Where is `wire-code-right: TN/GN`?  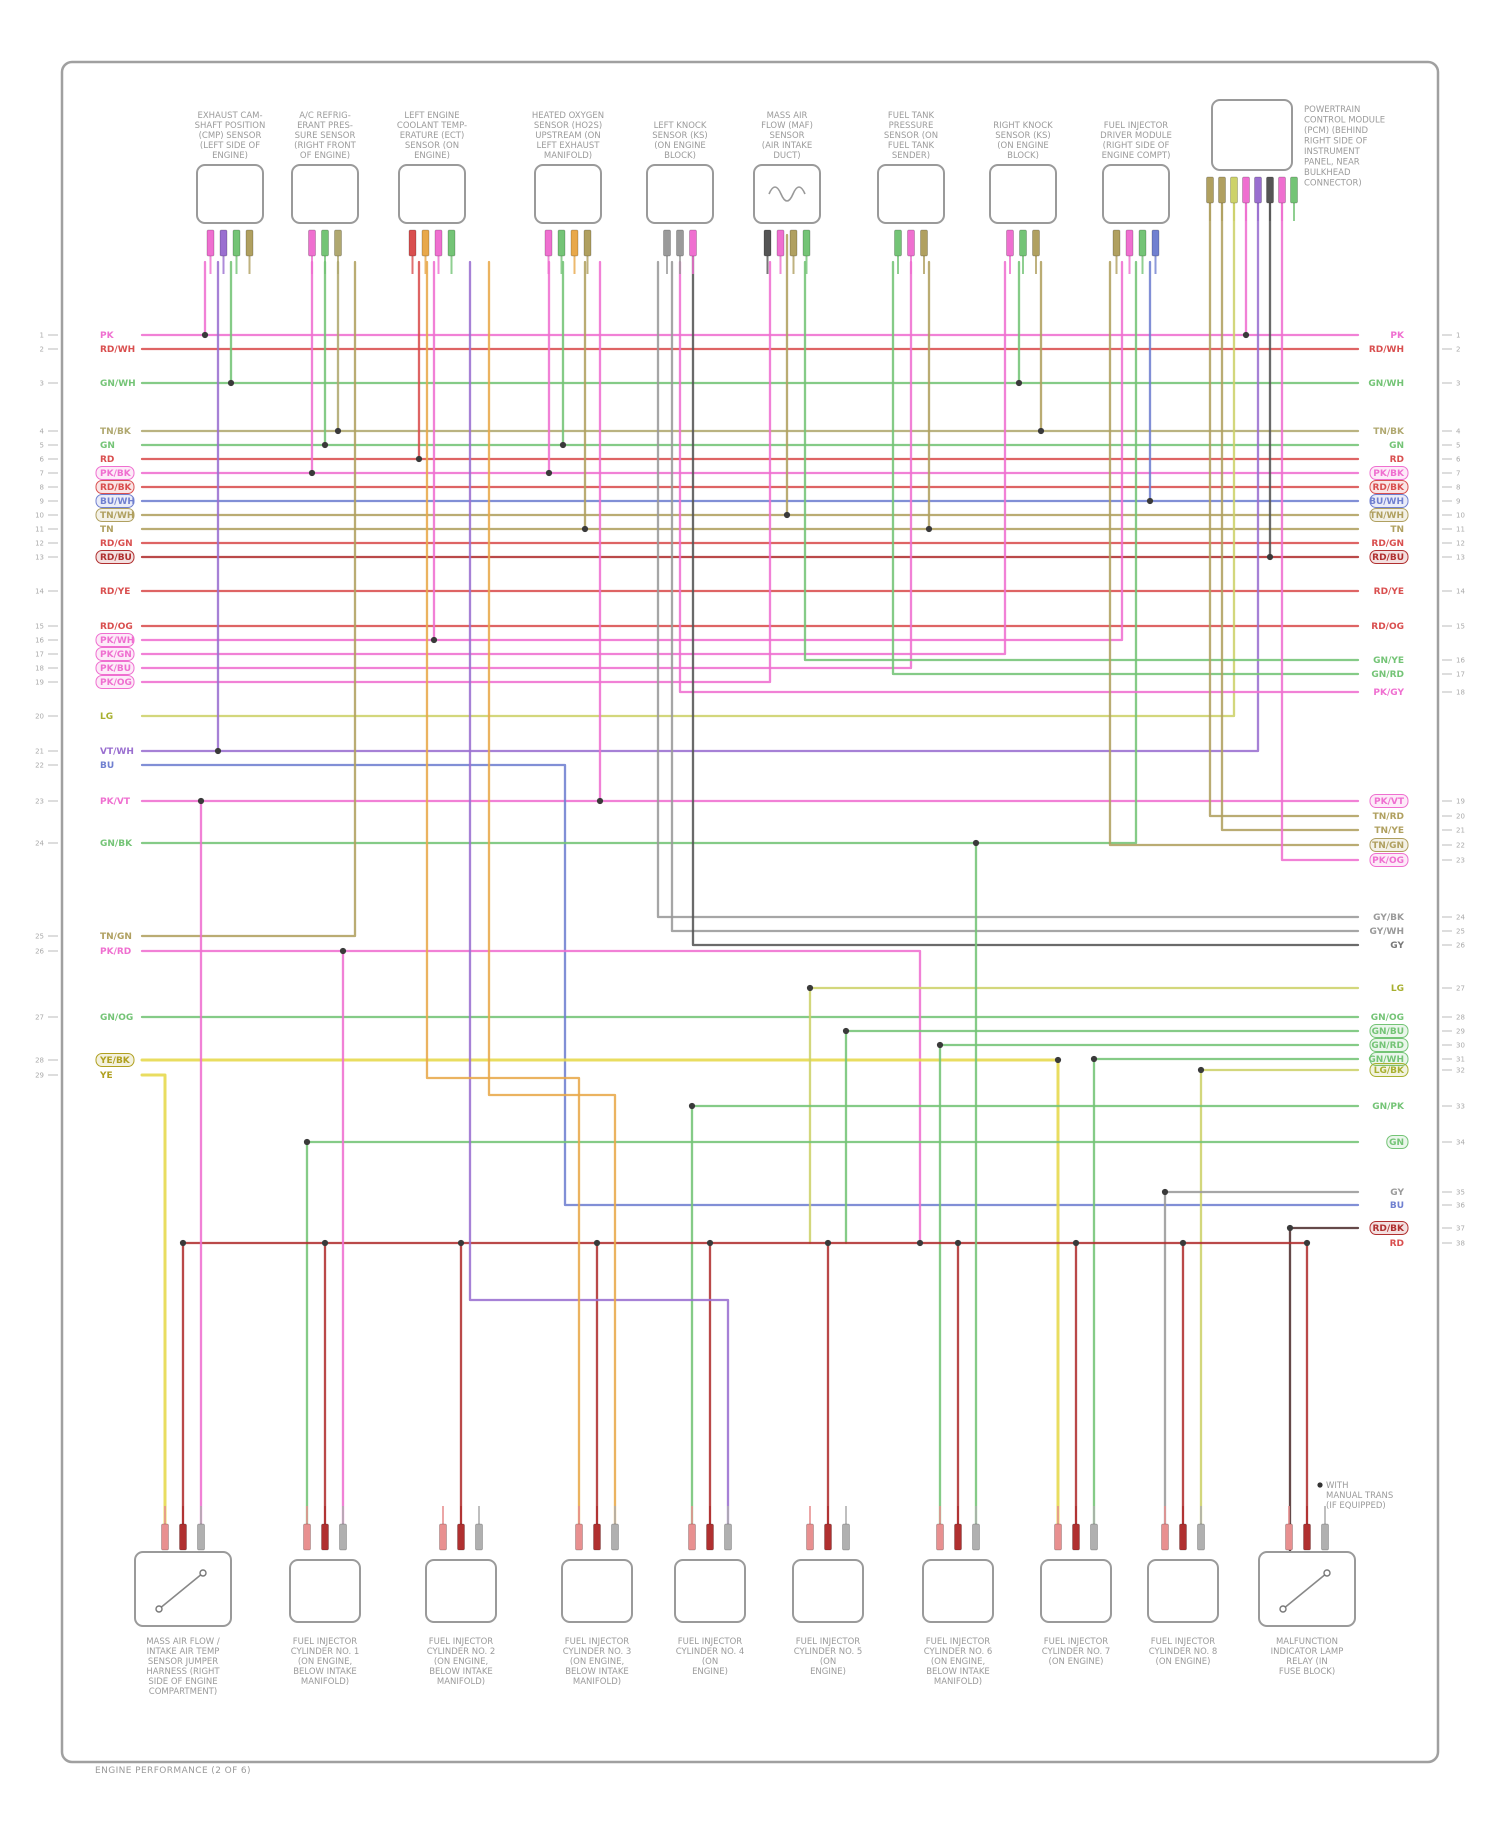 wire-code-right: TN/GN is located at coordinates (1388, 846).